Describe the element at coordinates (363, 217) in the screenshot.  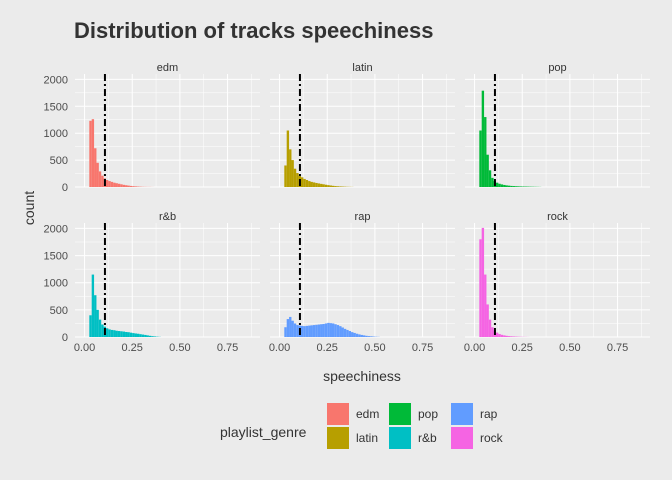
I see `facet-label-rap: rap` at that location.